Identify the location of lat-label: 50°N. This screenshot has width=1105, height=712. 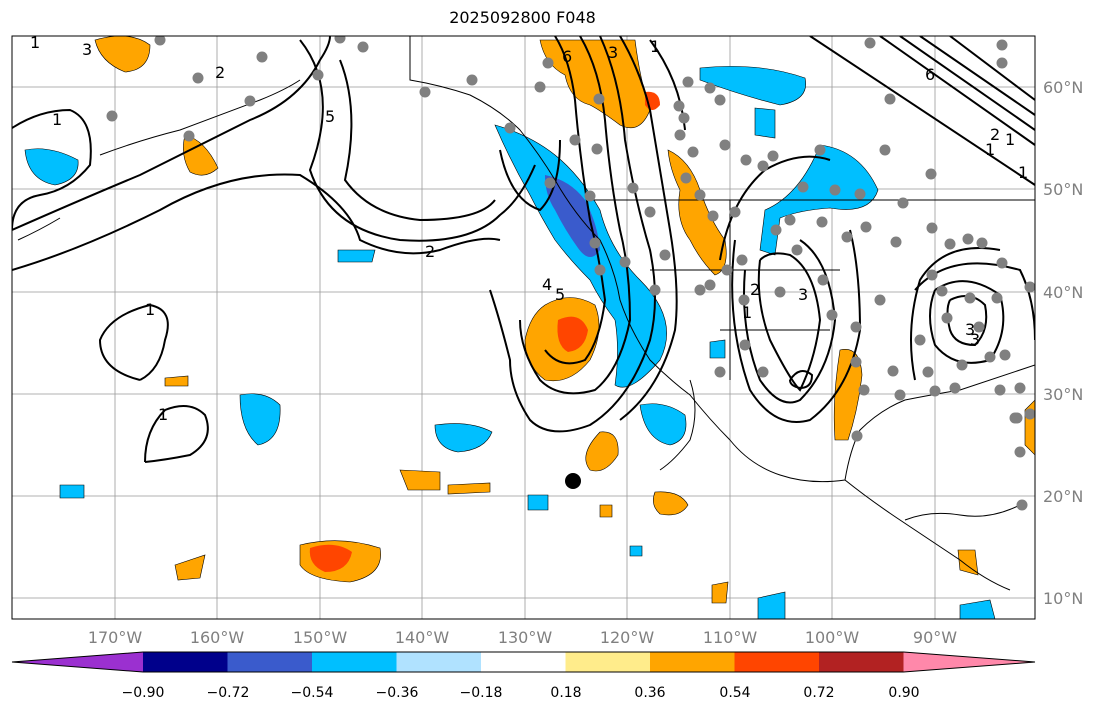
(1063, 189).